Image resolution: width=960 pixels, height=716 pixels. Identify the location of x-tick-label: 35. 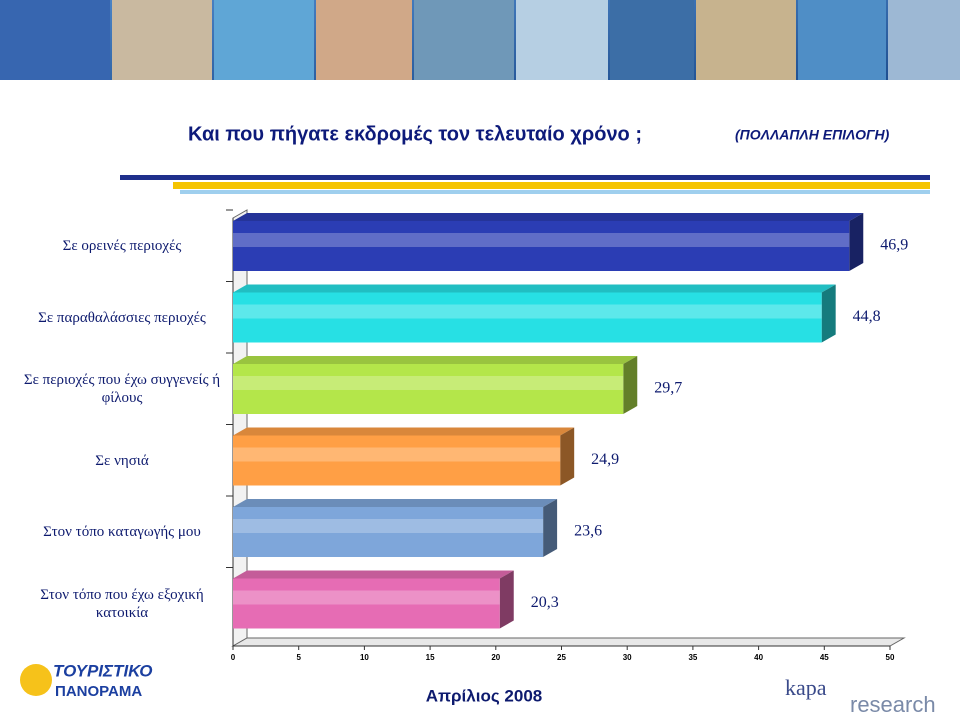
(692, 657).